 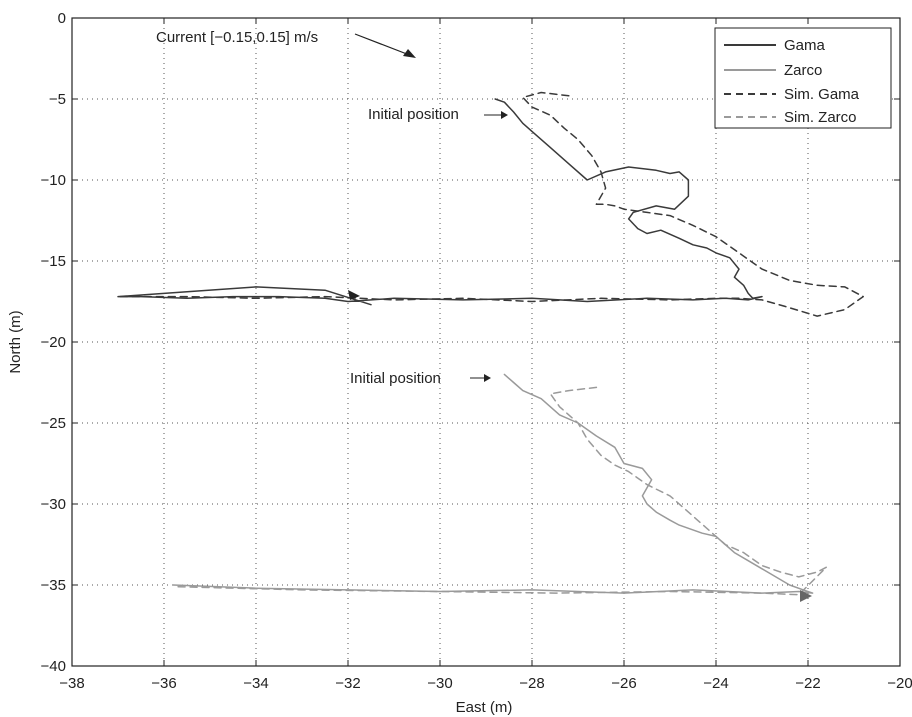 I want to click on initial-position-annotation-top: Initial position, so click(x=413, y=114).